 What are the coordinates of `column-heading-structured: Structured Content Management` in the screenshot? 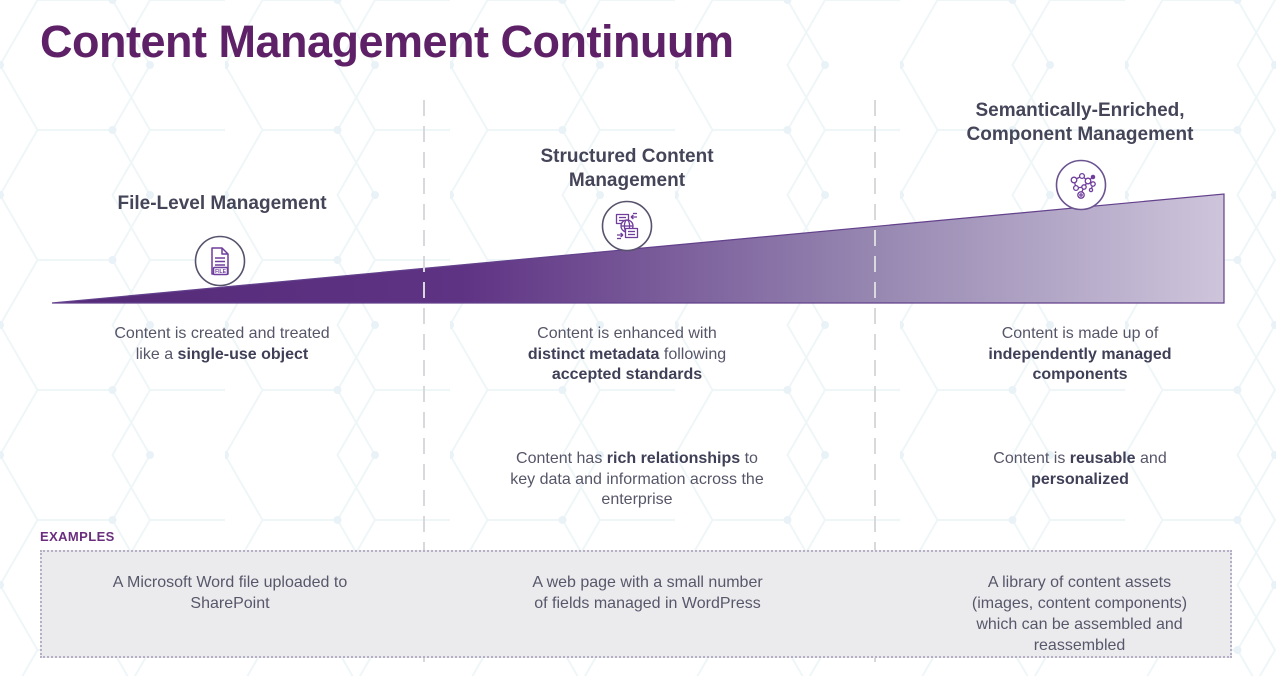 It's located at (627, 168).